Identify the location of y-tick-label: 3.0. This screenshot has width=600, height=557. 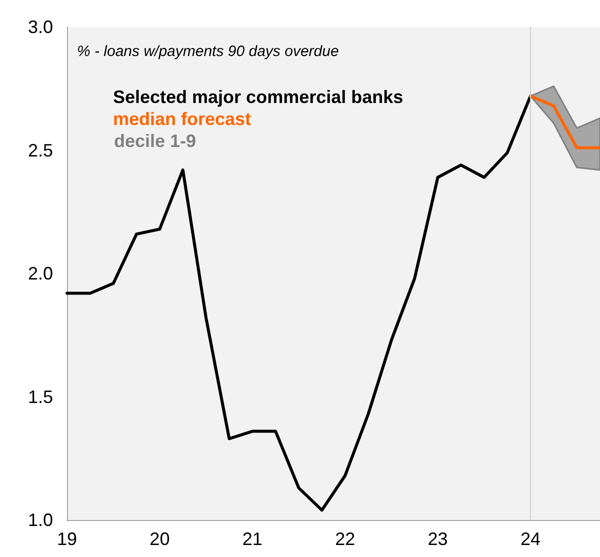
(40, 27).